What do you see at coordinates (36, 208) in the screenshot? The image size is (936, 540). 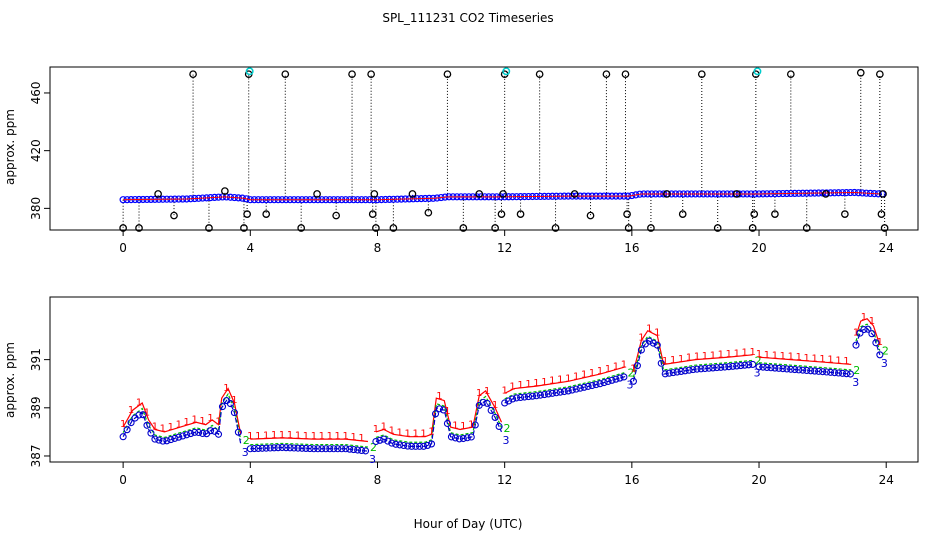 I see `y-tick-label: 380` at bounding box center [36, 208].